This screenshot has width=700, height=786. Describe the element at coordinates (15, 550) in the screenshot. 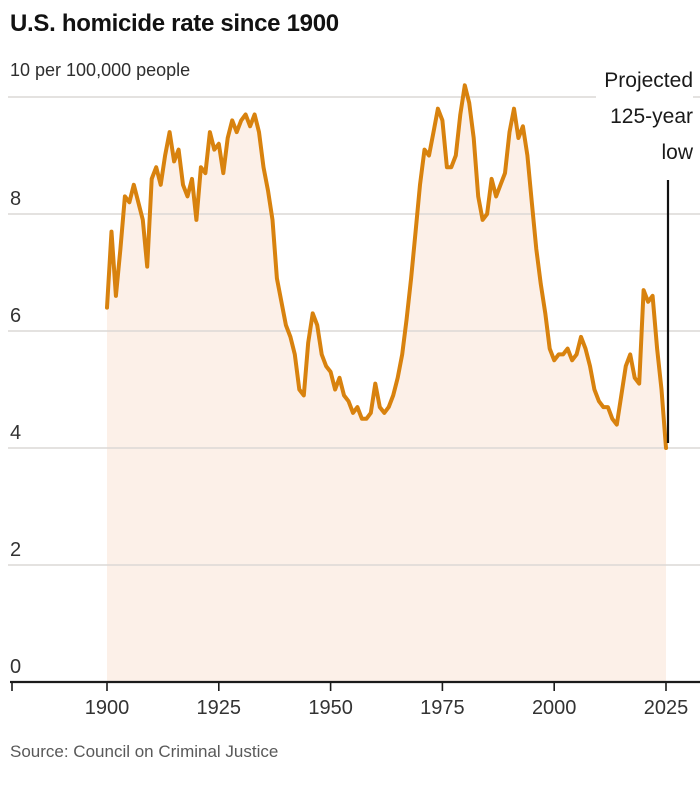

I see `y-tick-label-2: 2` at that location.